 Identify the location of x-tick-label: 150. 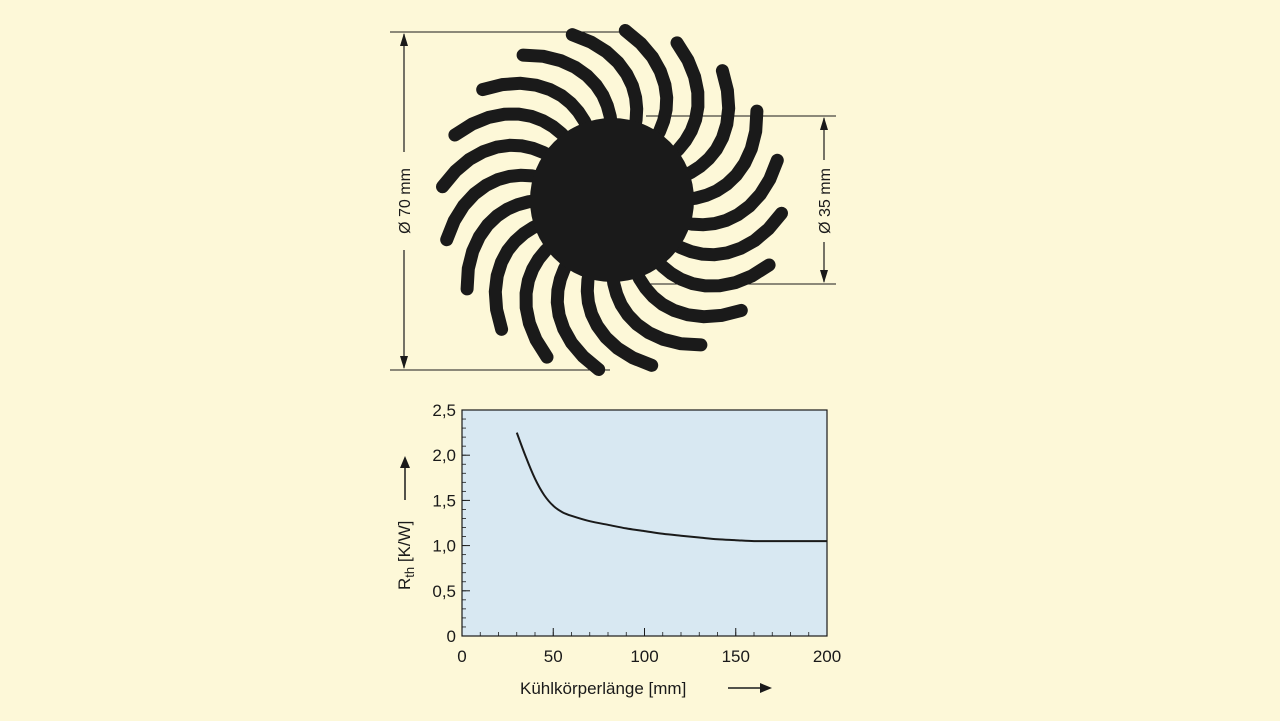
(736, 656).